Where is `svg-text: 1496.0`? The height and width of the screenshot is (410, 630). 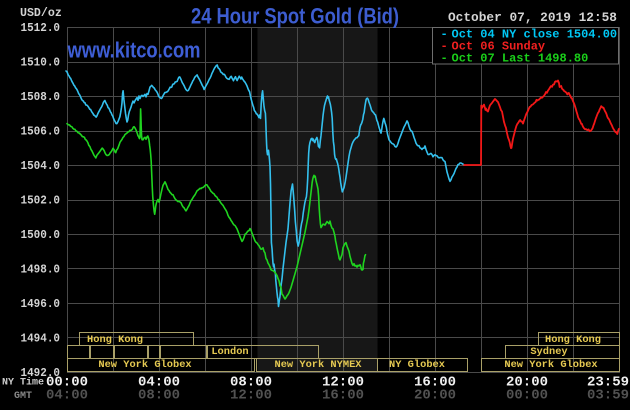
svg-text: 1496.0 is located at coordinates (41, 304).